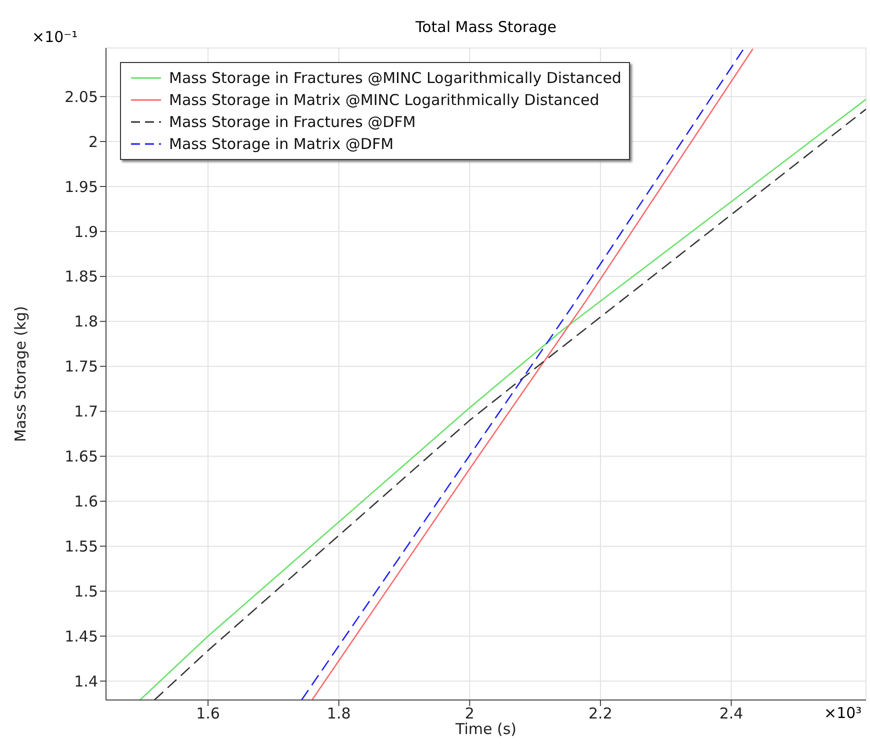  Describe the element at coordinates (395, 78) in the screenshot. I see `legend-label: Mass Storage in Fractures @MINC Logarithmically Distanced` at that location.